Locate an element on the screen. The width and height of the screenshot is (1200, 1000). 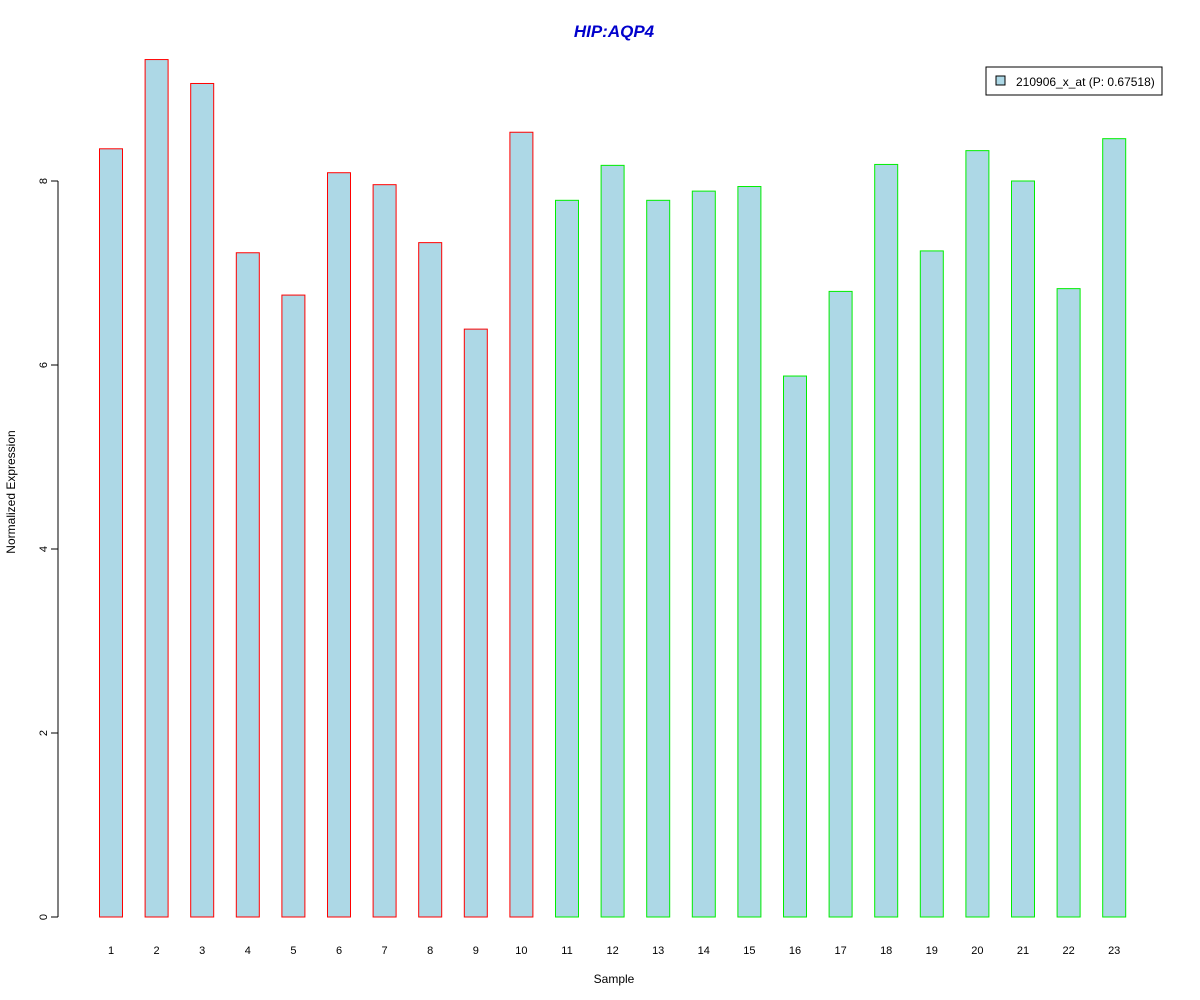
x-tick-label: 23 is located at coordinates (1114, 951).